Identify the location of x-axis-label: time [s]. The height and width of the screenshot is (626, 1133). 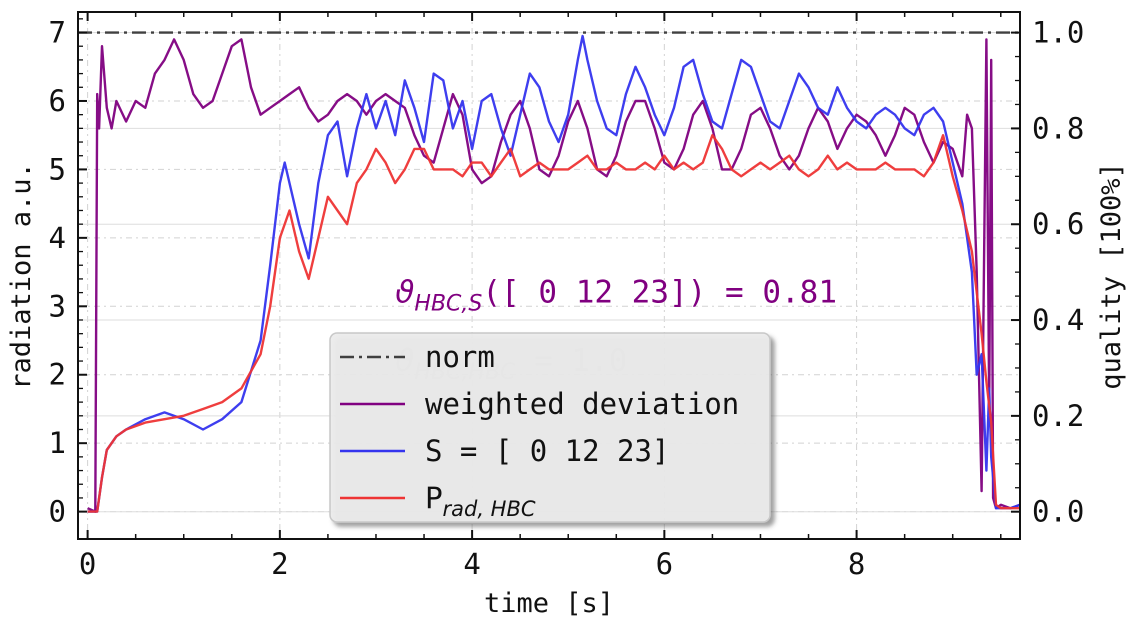
(549, 603).